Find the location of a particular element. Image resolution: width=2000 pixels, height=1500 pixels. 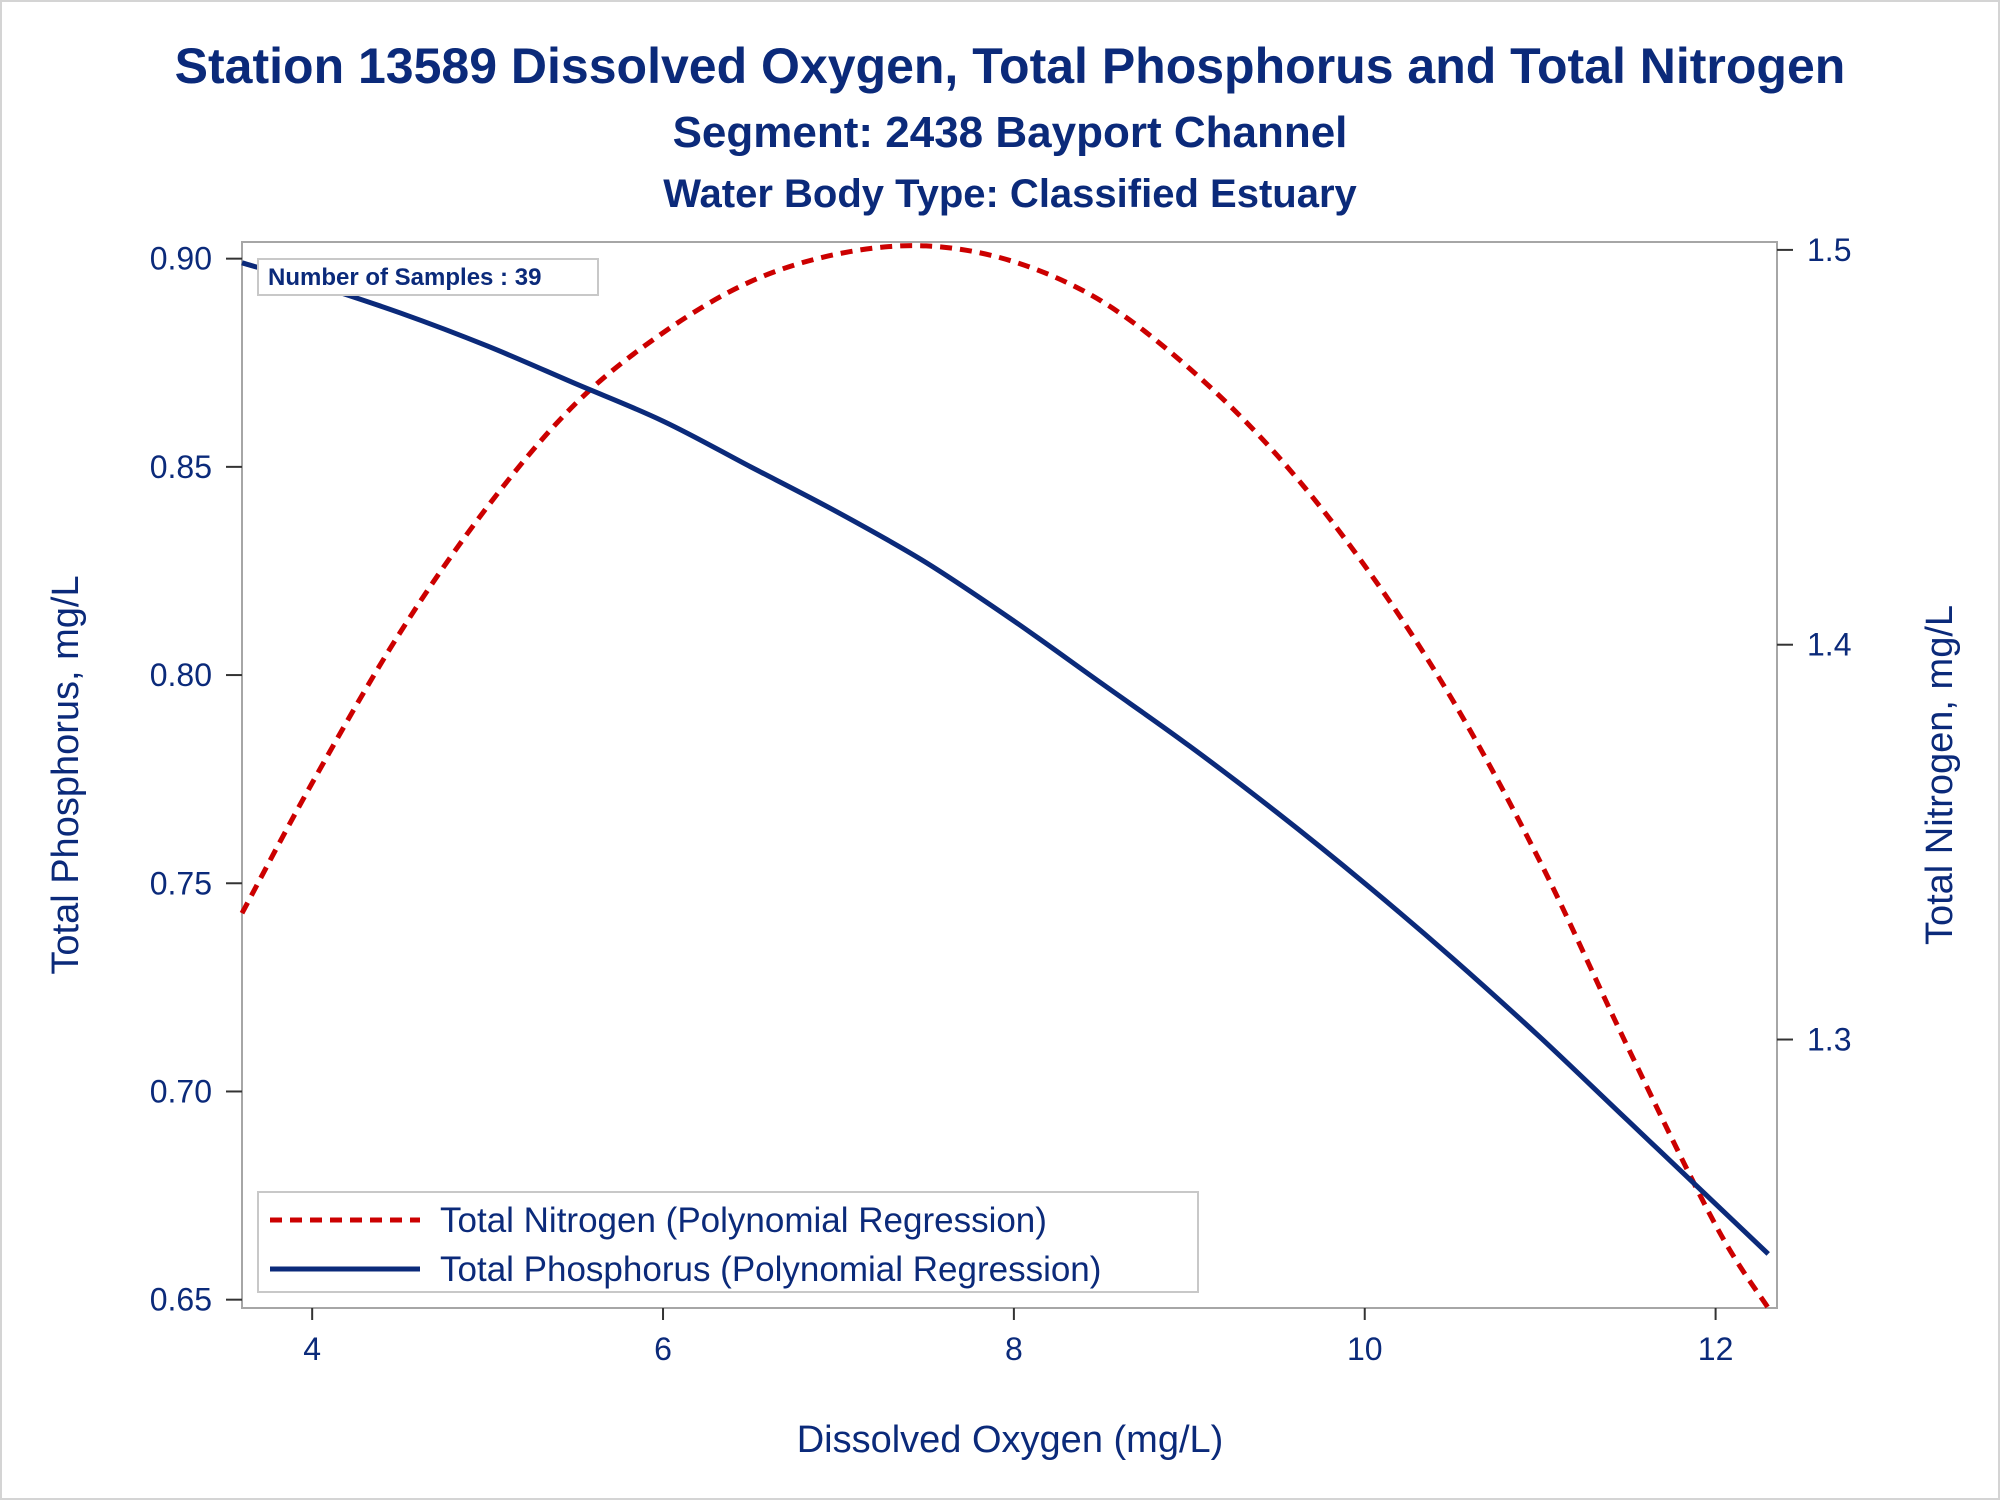

sample-count-box is located at coordinates (428, 277).